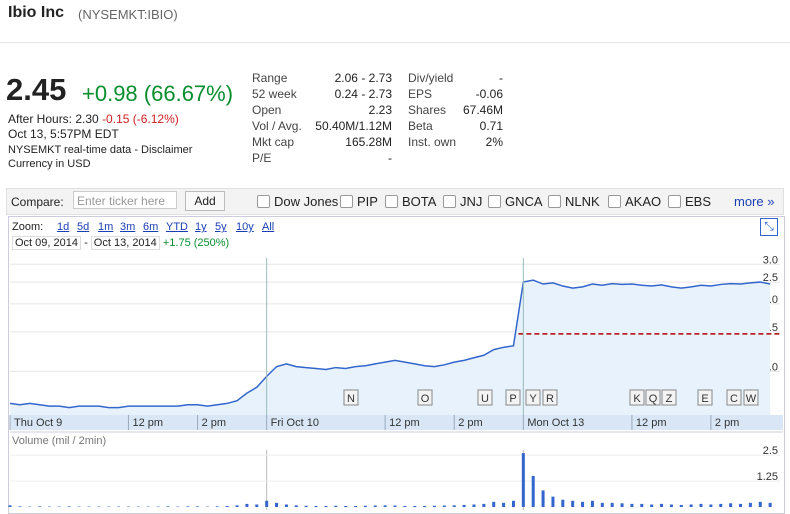 The width and height of the screenshot is (790, 514). Describe the element at coordinates (351, 399) in the screenshot. I see `event-flag-label: N` at that location.